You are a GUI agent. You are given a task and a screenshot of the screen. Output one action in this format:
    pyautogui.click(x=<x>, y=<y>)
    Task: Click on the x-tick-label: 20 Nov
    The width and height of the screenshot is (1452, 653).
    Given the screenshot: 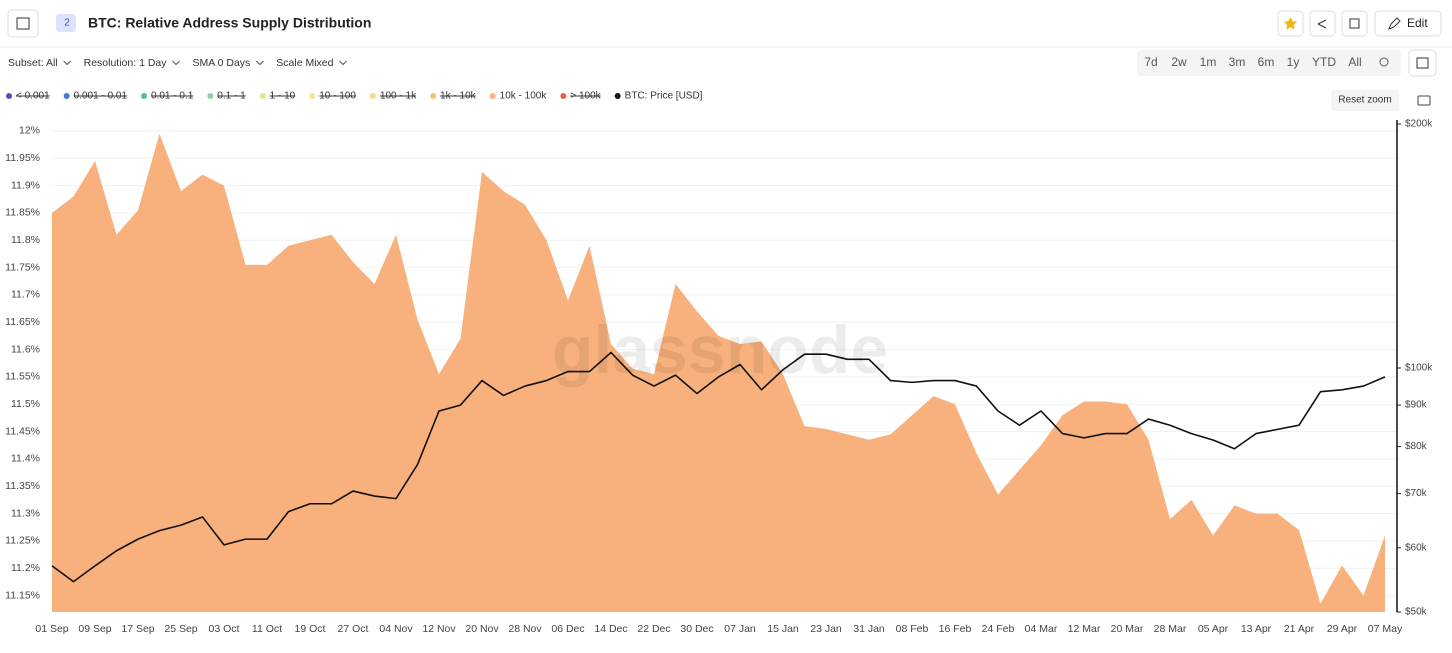 What is the action you would take?
    pyautogui.click(x=482, y=629)
    